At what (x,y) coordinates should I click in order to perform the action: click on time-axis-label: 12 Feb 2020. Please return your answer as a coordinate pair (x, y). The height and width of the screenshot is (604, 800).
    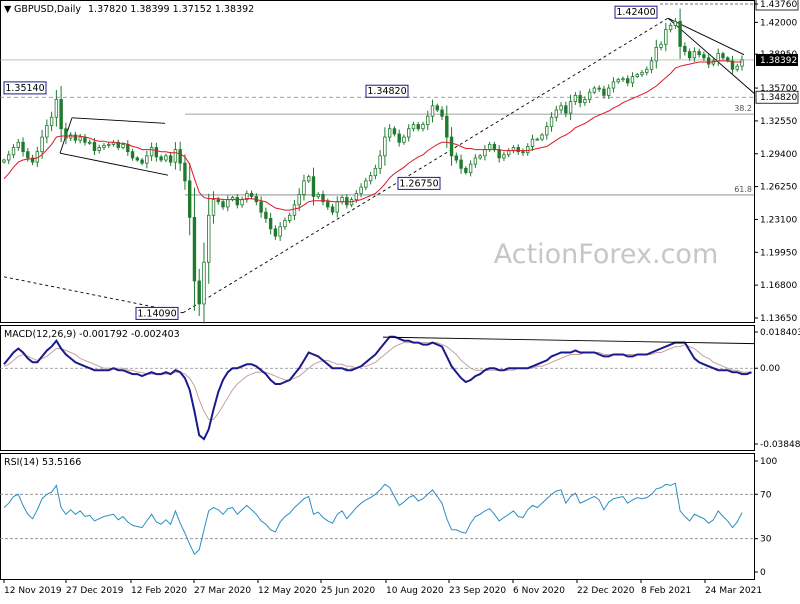
    Looking at the image, I should click on (159, 591).